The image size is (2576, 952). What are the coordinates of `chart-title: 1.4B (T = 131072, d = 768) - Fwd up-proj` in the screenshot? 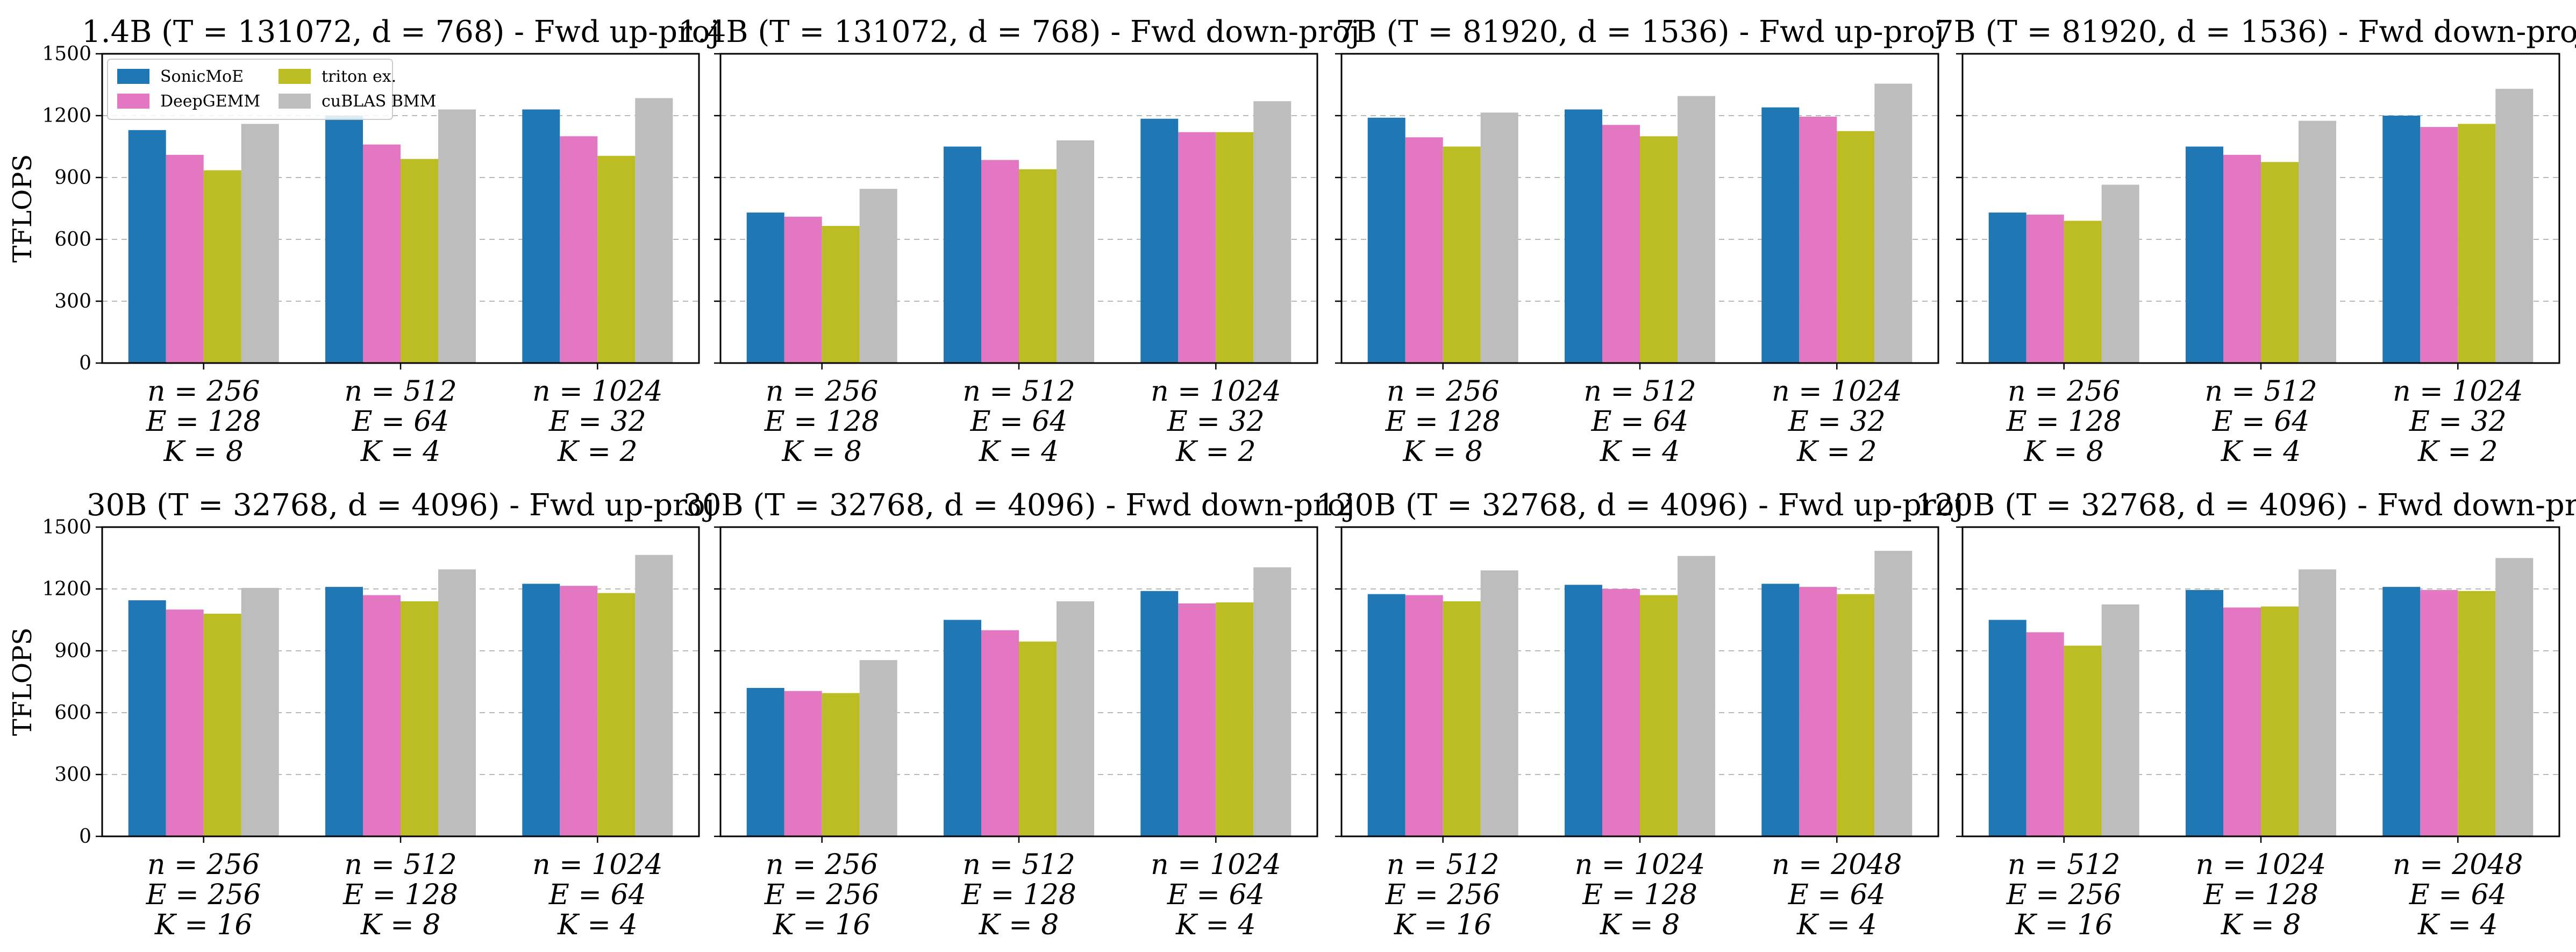 It's located at (400, 32).